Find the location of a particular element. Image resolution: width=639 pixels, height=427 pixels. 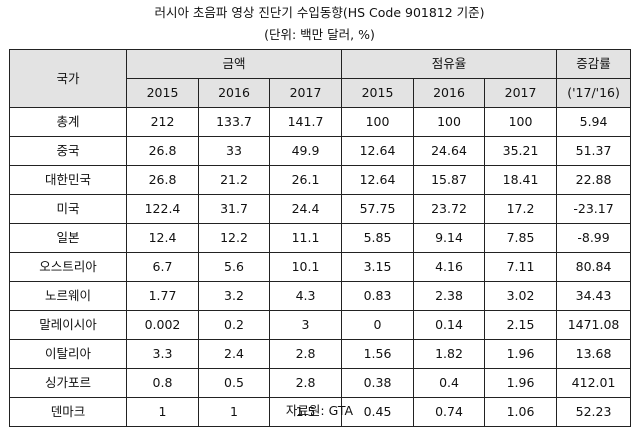

cell-amount-2016: 12.2 is located at coordinates (234, 238).